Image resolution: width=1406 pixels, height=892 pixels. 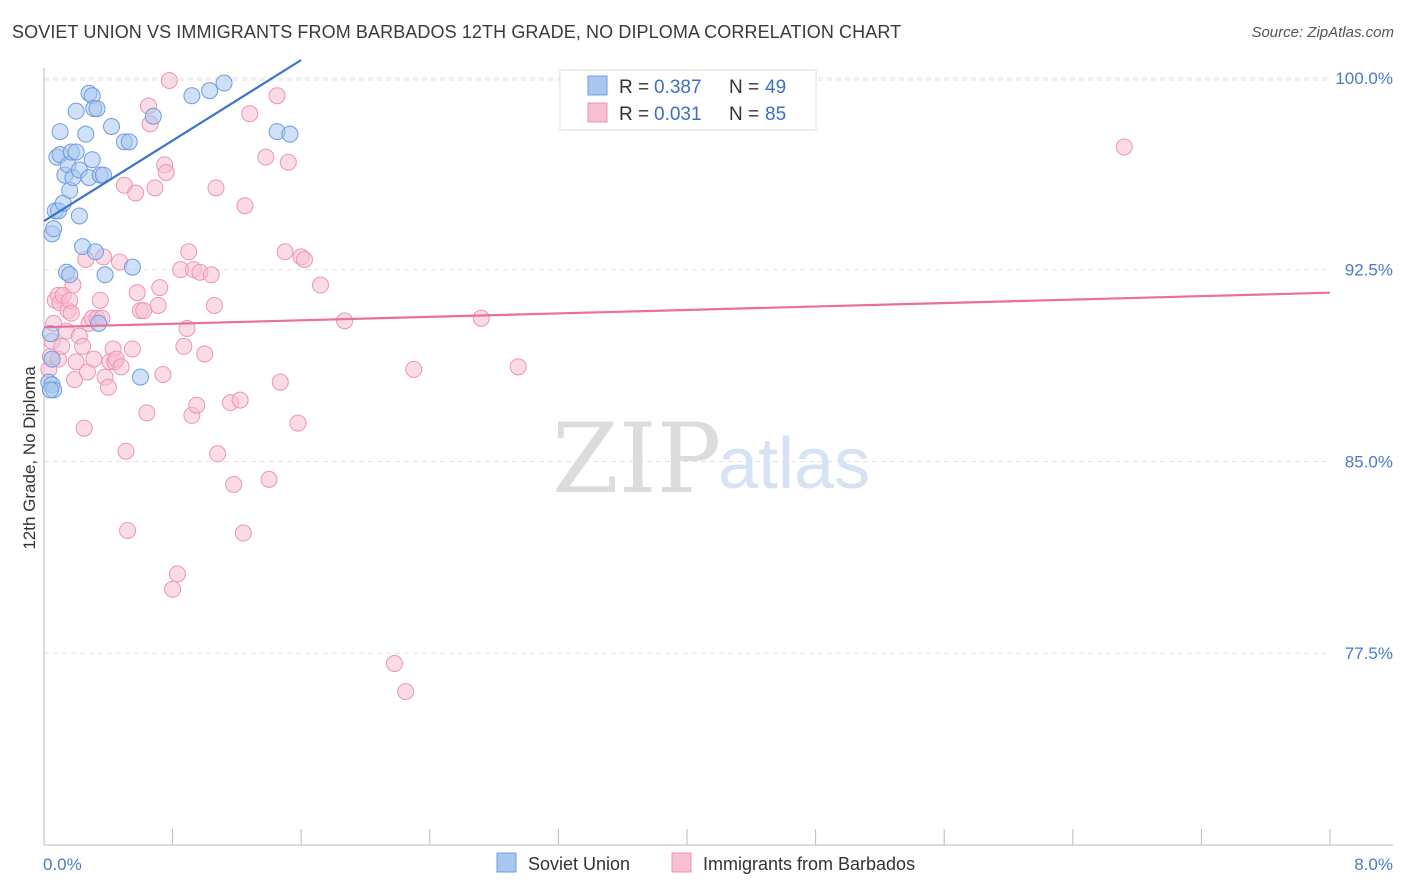 What do you see at coordinates (634, 87) in the screenshot?
I see `legend-r-label-soviet-union: R =` at bounding box center [634, 87].